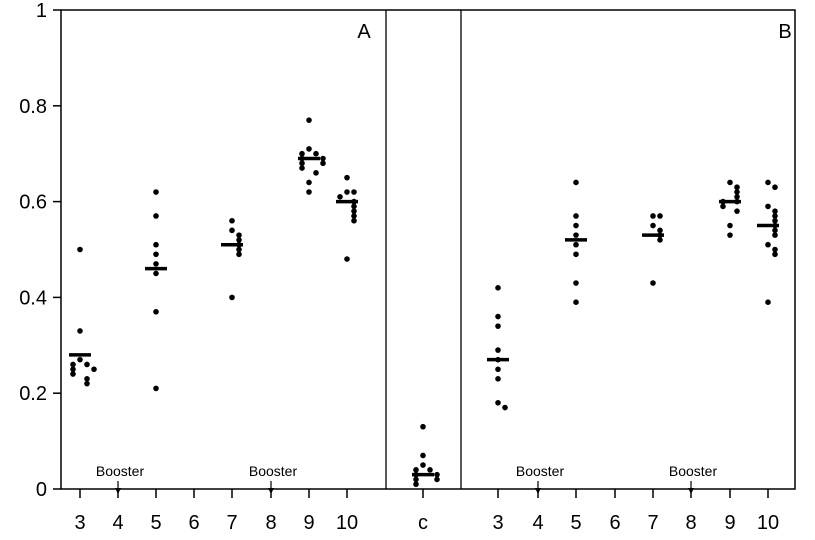  Describe the element at coordinates (40, 250) in the screenshot. I see `y-axis: 0 0.2 0.4 0.6 0.8 1` at that location.